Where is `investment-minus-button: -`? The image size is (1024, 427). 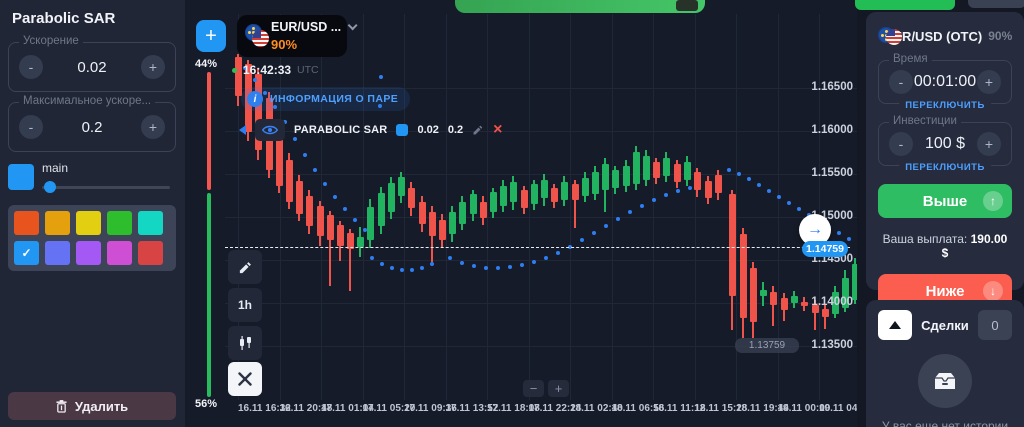 investment-minus-button: - is located at coordinates (901, 144).